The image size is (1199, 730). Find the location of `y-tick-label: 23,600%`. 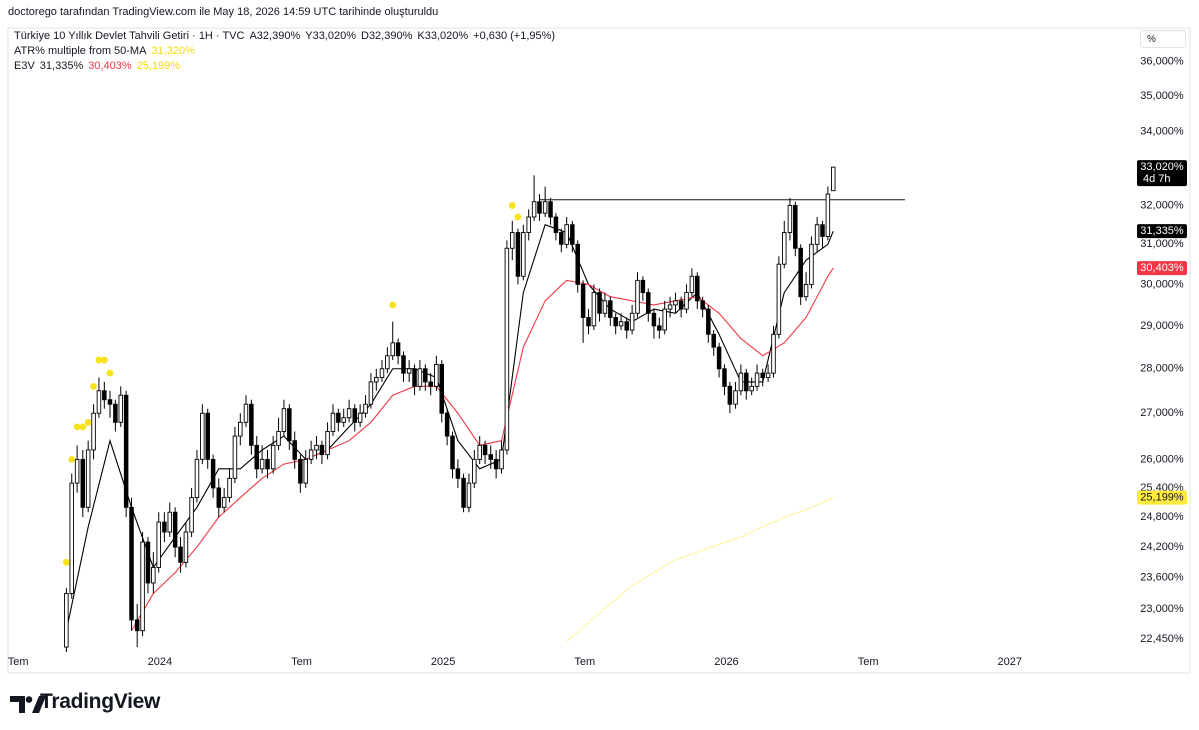

y-tick-label: 23,600% is located at coordinates (1162, 578).